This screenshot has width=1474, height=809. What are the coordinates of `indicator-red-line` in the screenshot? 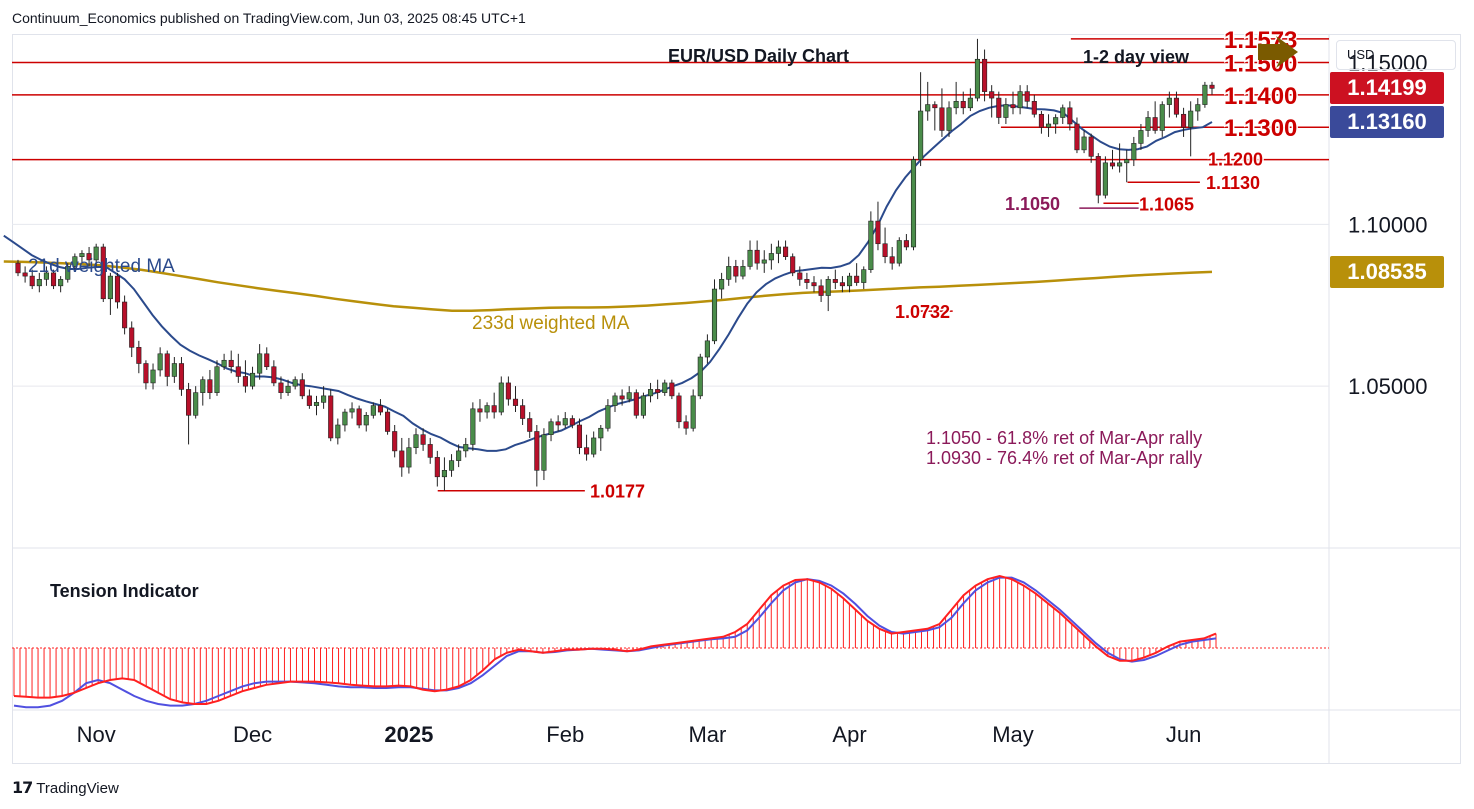 It's located at (615, 639).